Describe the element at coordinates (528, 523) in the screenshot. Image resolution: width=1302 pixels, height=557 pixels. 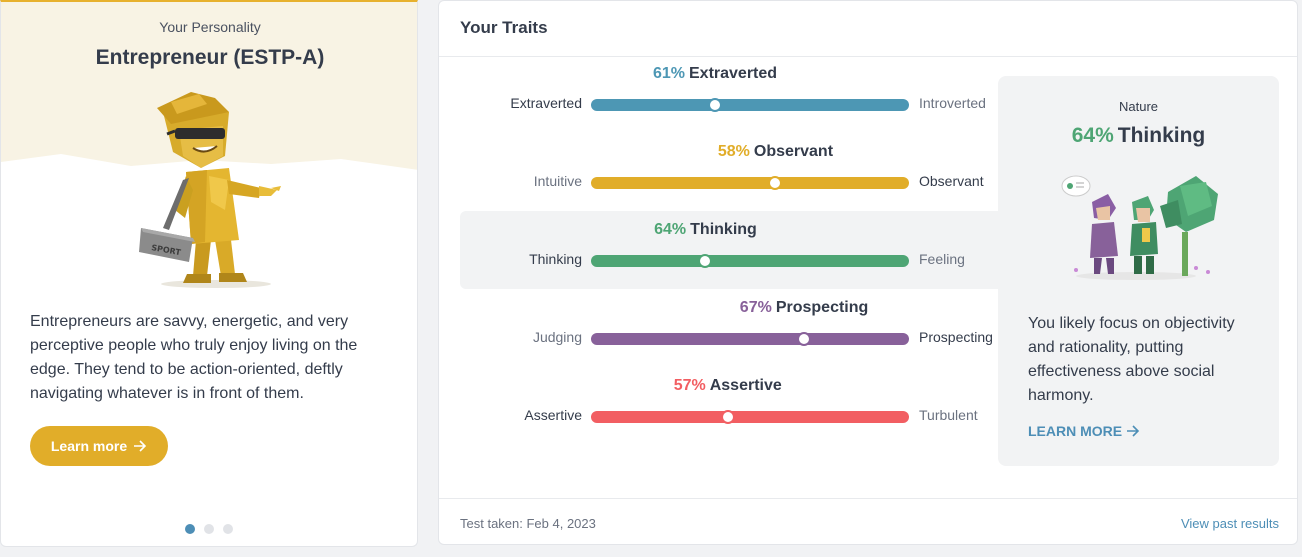
I see `test-taken-date: Test taken: Feb 4, 2023` at that location.